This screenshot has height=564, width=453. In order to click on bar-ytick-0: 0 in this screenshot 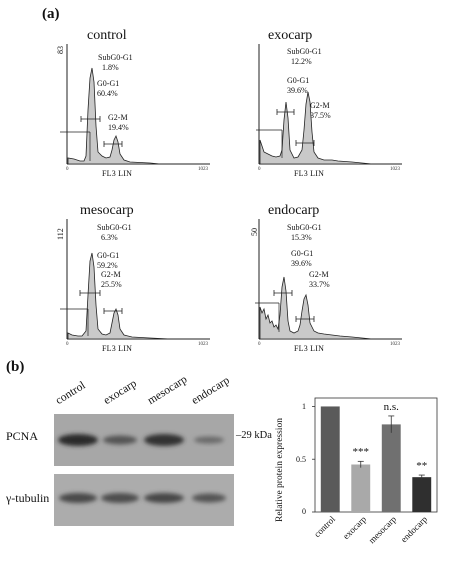, I will do `click(304, 511)`.